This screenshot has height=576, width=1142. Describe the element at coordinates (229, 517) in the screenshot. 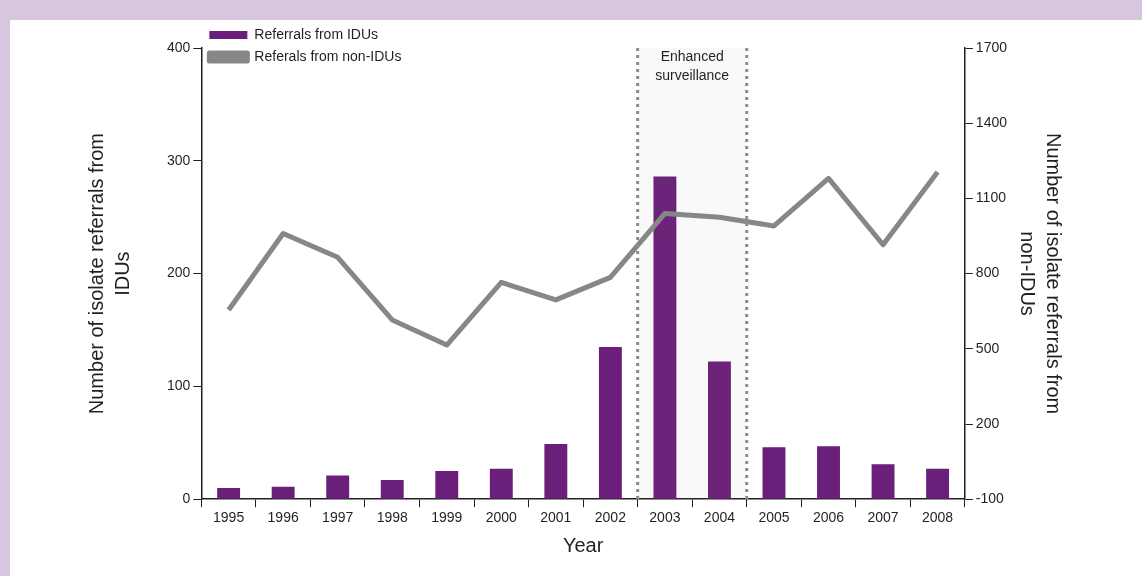

I see `x-tick-label: 1995` at that location.